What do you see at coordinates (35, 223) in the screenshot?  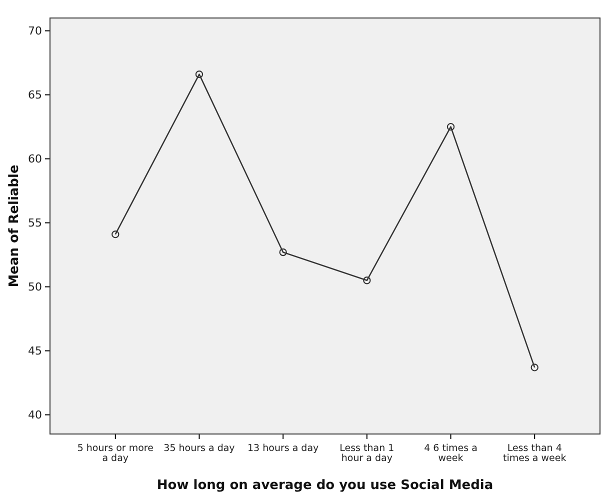 I see `y-tick-label: 55` at bounding box center [35, 223].